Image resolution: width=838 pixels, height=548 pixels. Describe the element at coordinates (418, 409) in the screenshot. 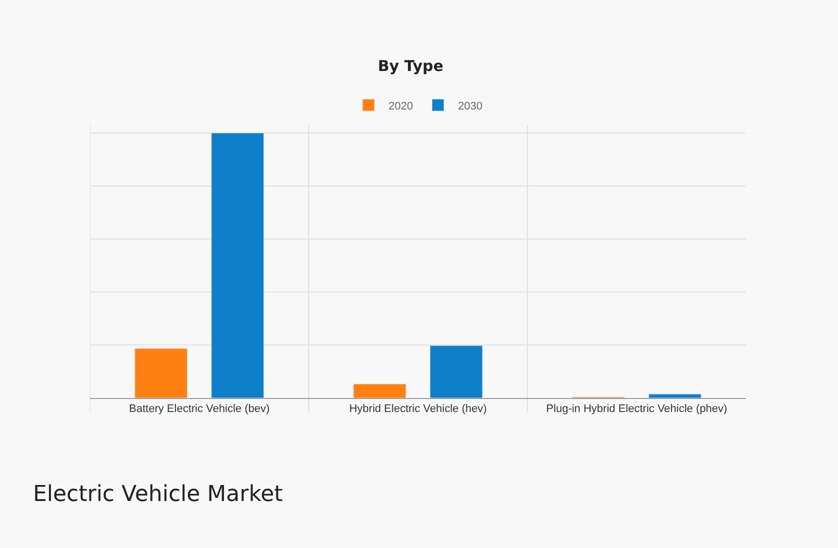

I see `x-tick-label: Hybrid Electric Vehicle (hev)` at that location.